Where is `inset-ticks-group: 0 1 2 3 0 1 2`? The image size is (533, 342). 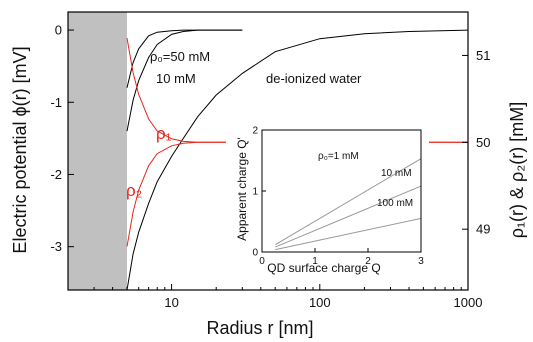
inset-ticks-group: 0 1 2 3 0 1 2 is located at coordinates (338, 197).